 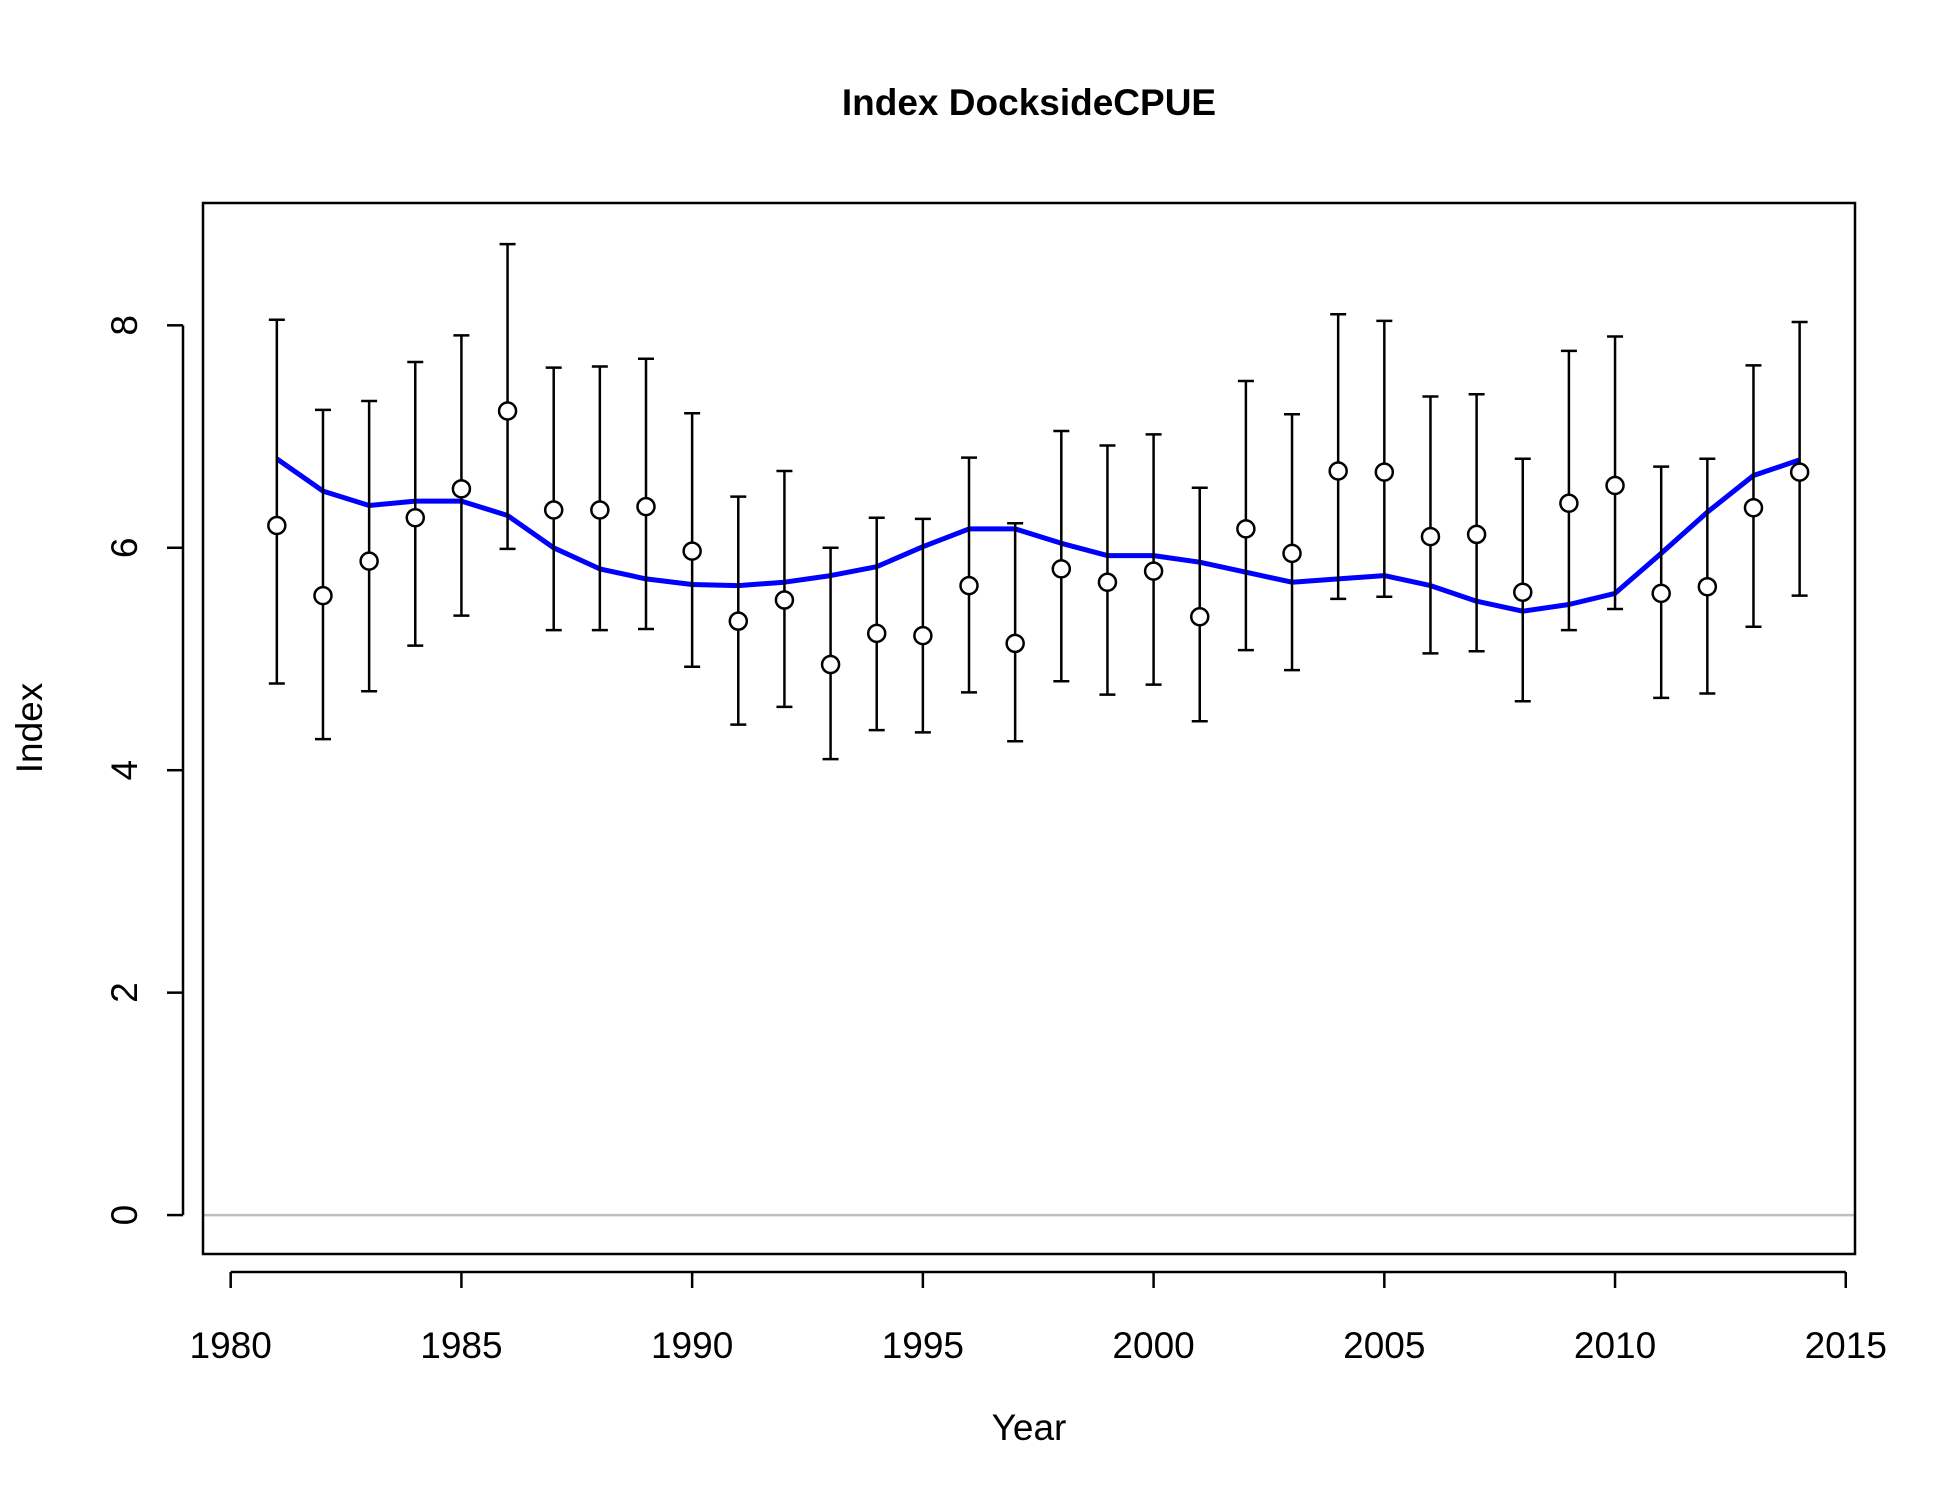 What do you see at coordinates (1153, 1345) in the screenshot?
I see `x-tick-label: 2000` at bounding box center [1153, 1345].